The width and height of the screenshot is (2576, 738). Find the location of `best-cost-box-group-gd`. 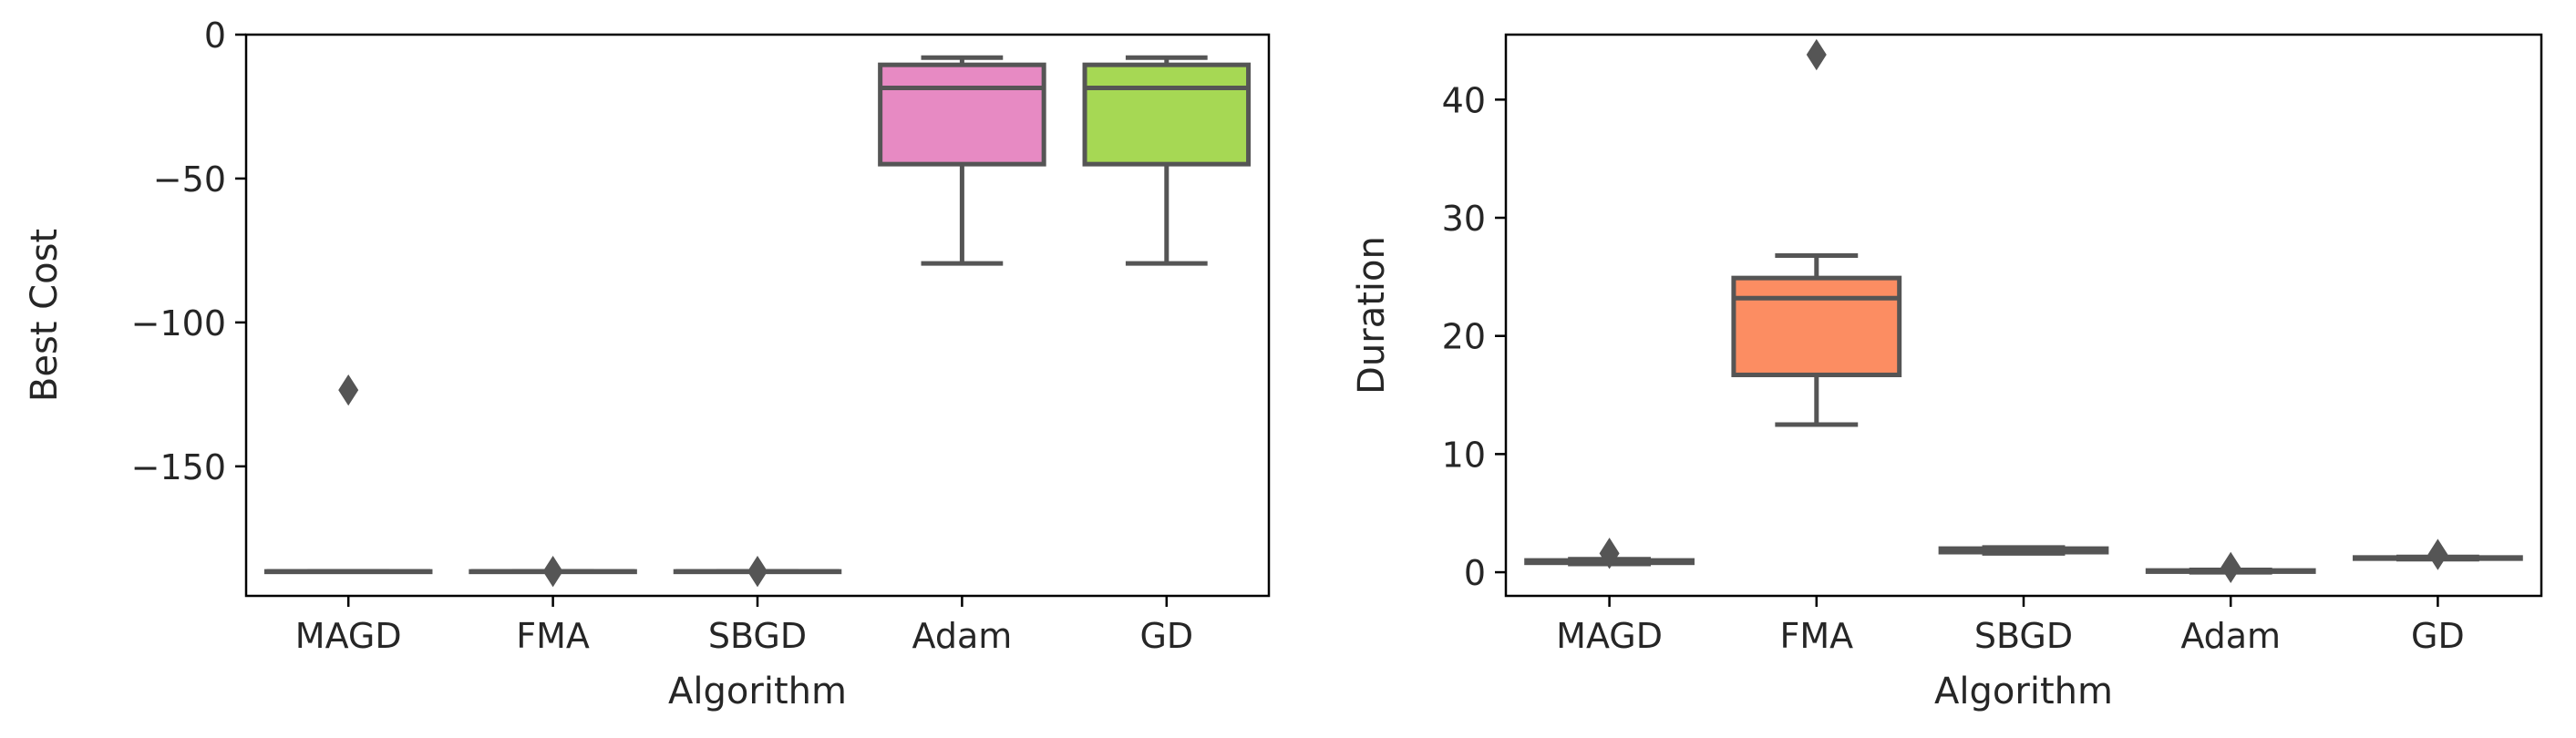

best-cost-box-group-gd is located at coordinates (1167, 161).